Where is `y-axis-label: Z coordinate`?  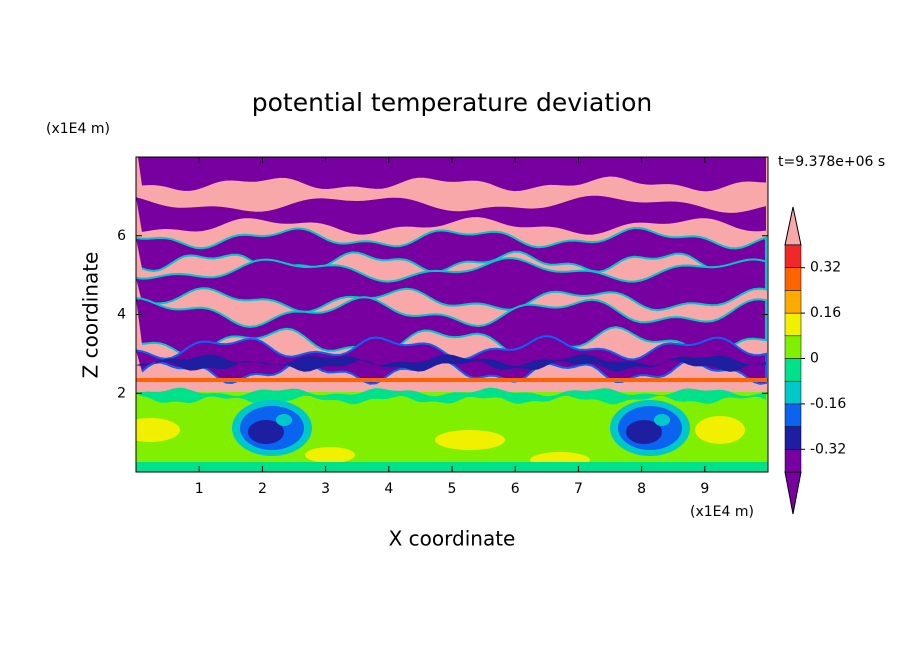
y-axis-label: Z coordinate is located at coordinates (91, 315).